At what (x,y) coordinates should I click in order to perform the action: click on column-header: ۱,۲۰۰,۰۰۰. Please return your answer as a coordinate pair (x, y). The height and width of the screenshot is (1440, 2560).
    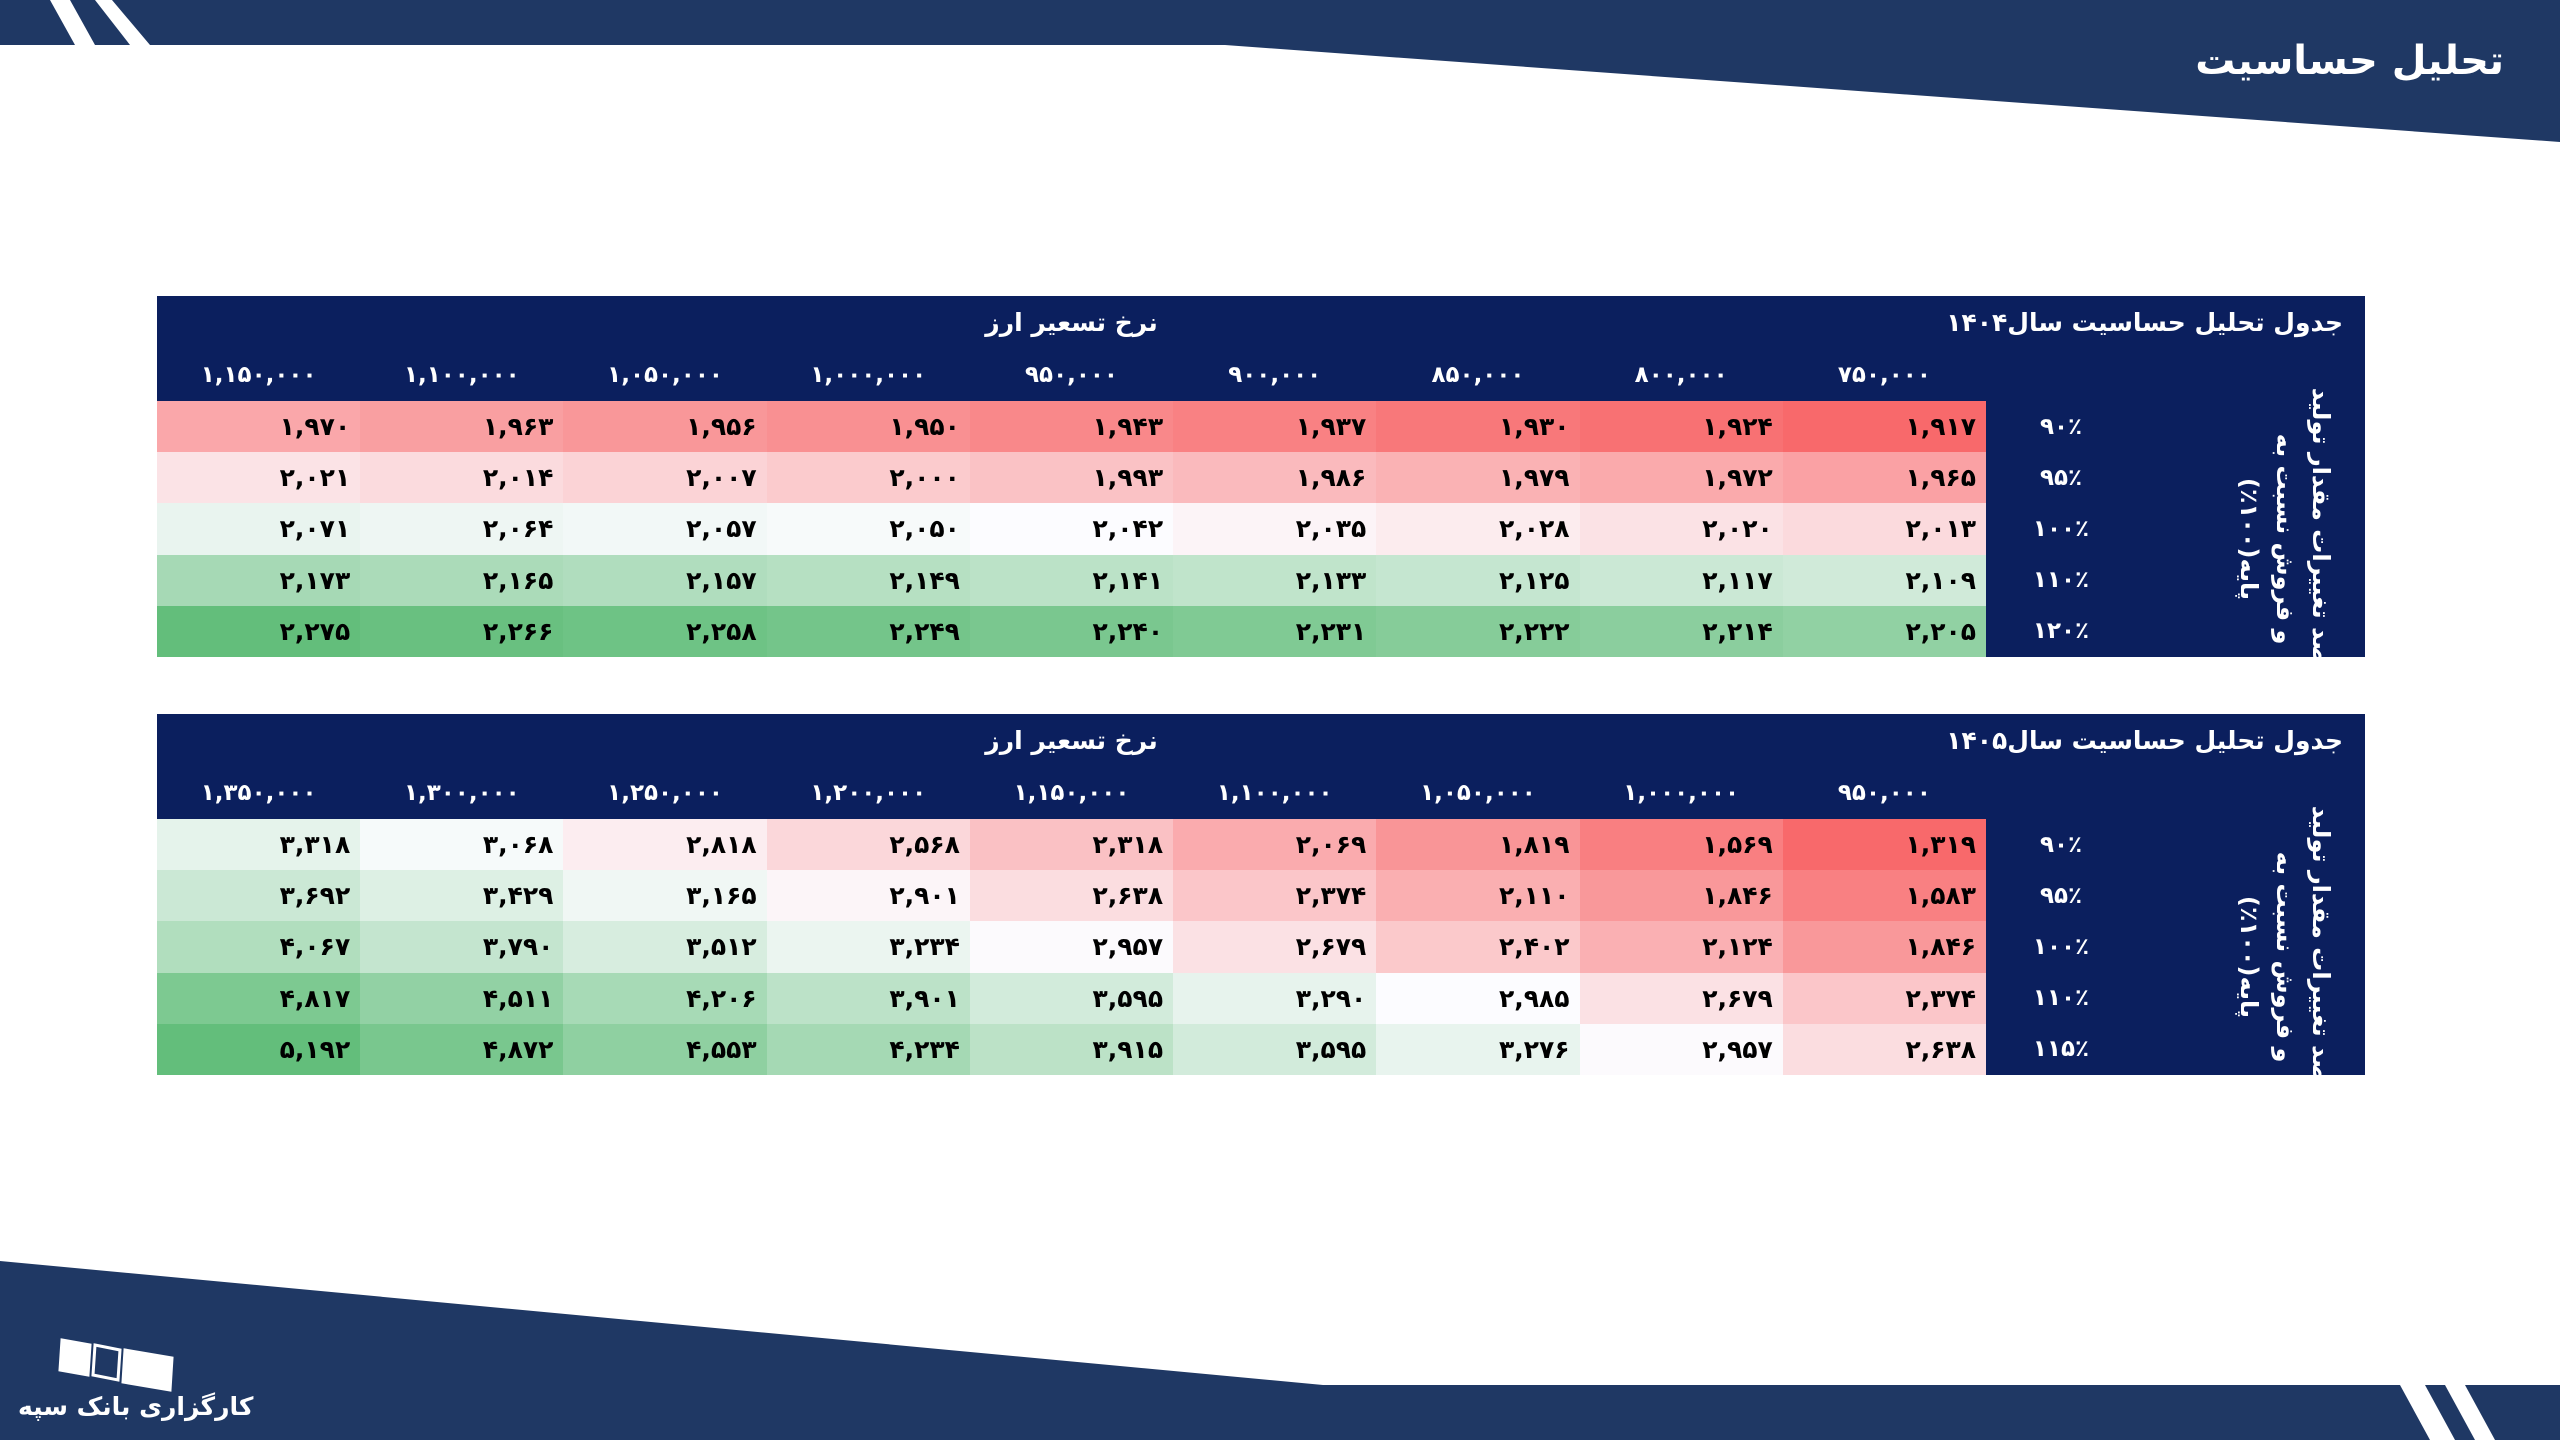
    Looking at the image, I should click on (868, 793).